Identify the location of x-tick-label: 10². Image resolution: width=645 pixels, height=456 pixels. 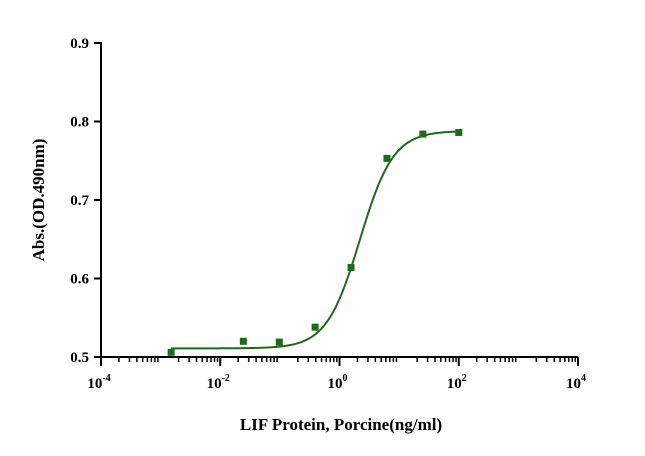
(457, 382).